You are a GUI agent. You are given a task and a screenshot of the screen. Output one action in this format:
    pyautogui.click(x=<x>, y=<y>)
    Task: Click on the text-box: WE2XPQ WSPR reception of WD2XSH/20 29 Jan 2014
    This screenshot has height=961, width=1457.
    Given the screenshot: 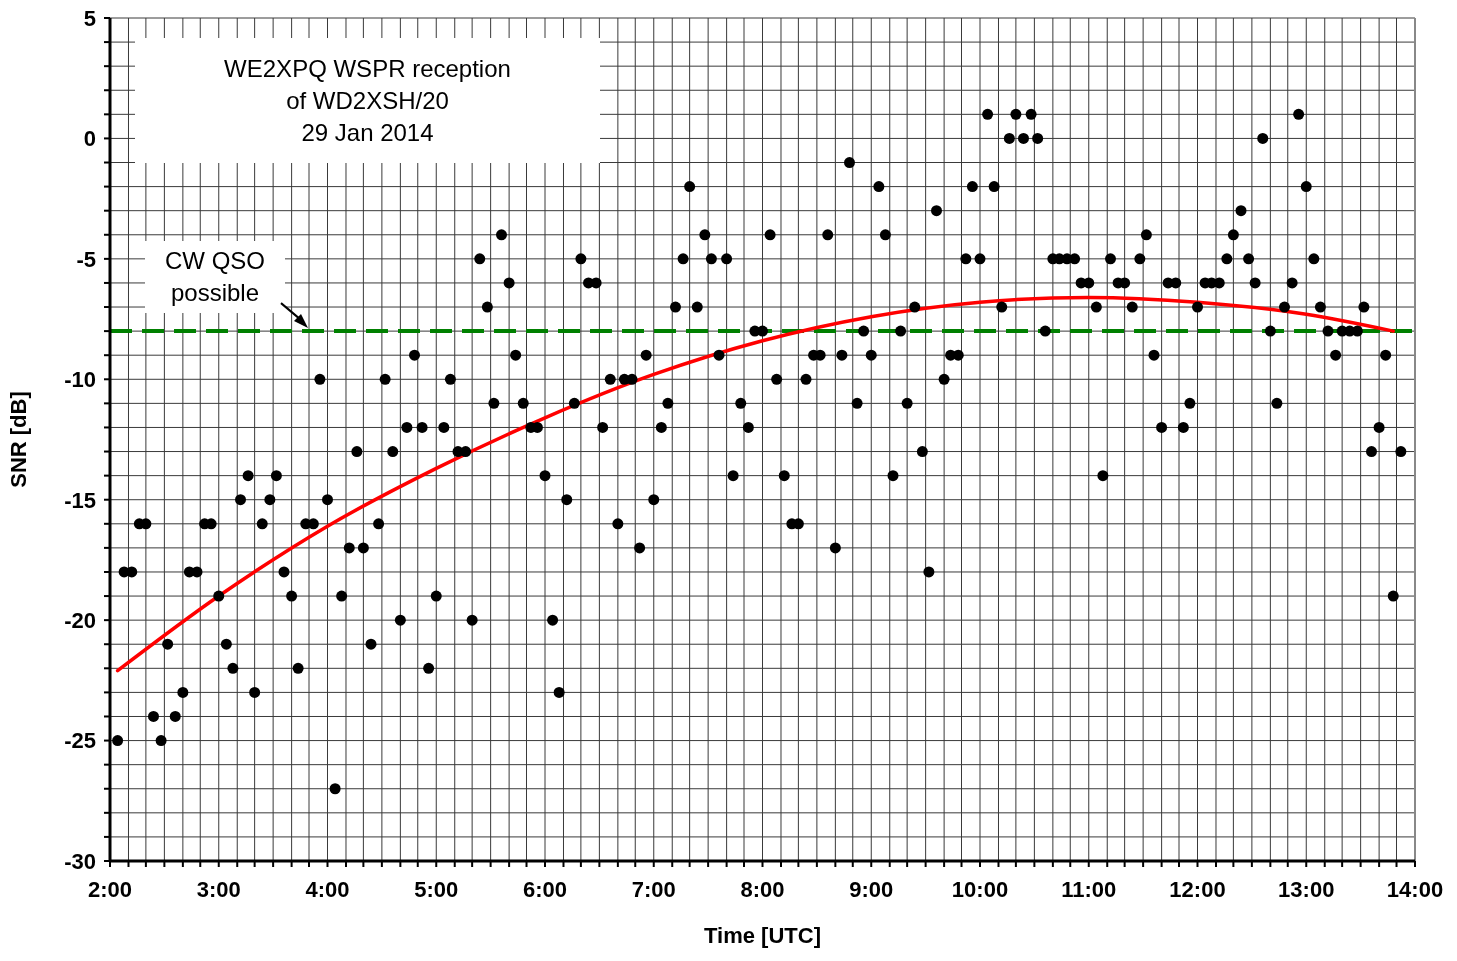 What is the action you would take?
    pyautogui.click(x=367, y=100)
    